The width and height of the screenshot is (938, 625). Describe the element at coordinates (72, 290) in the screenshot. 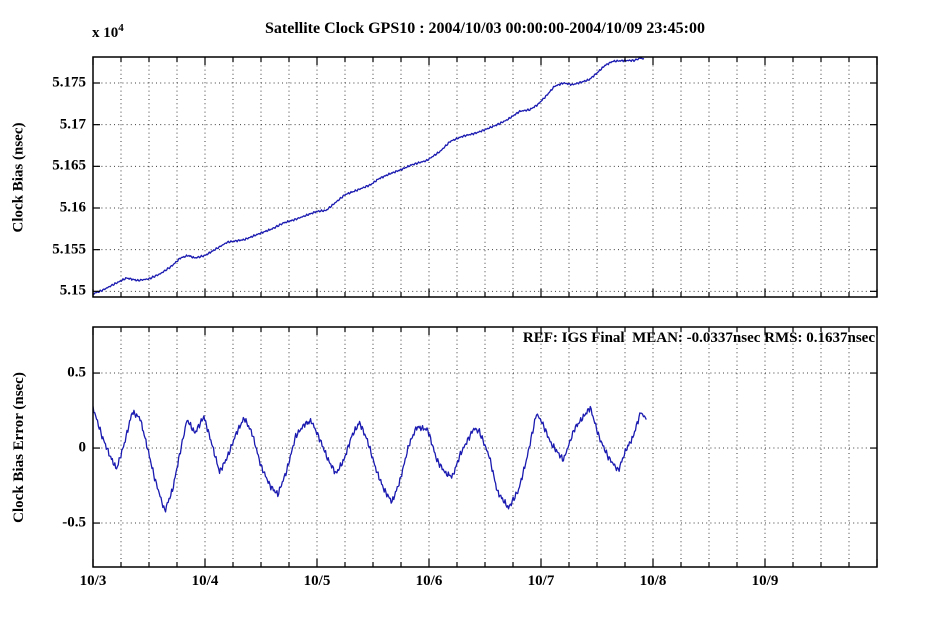

I see `y-tick-label: 5.15` at that location.